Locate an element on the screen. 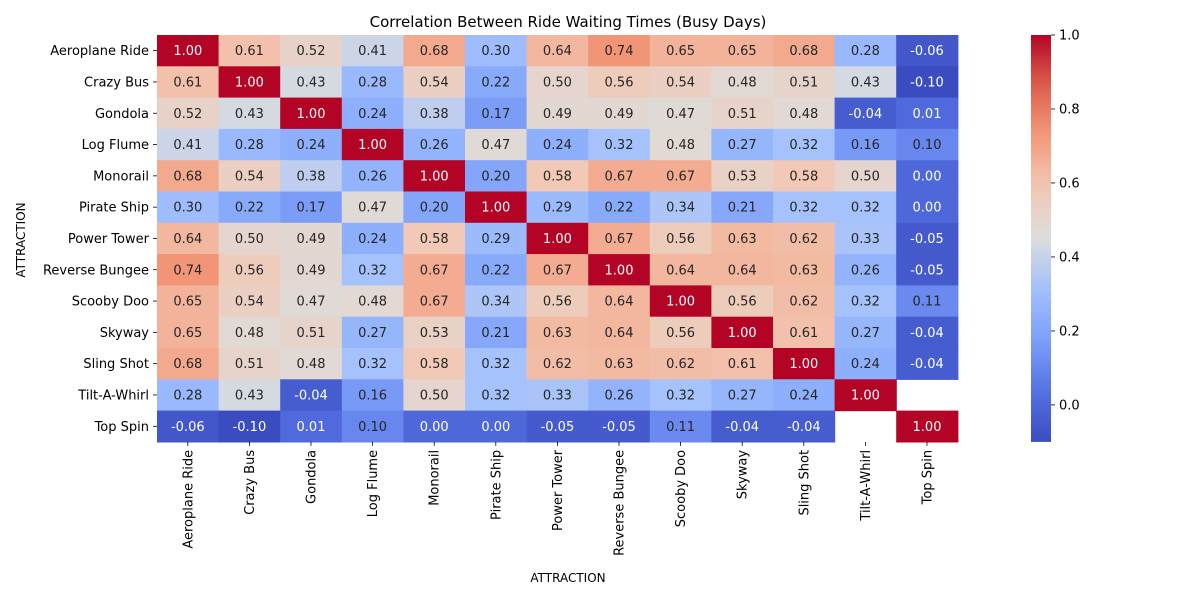 The height and width of the screenshot is (600, 1200). cell-value-label: 0.10 is located at coordinates (372, 427).